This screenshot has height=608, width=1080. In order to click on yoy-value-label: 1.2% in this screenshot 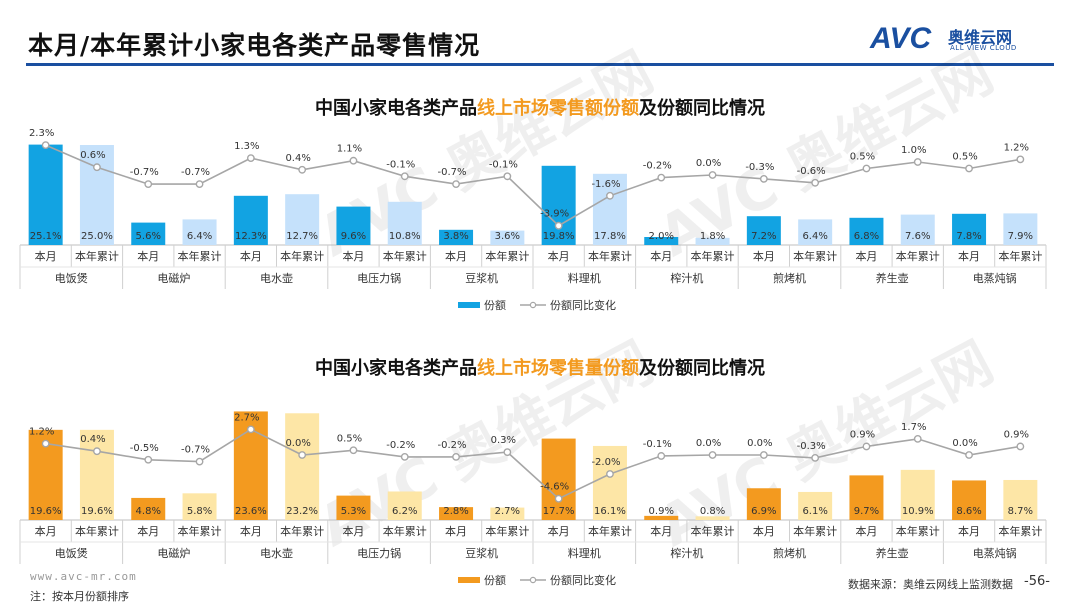, I will do `click(1016, 147)`.